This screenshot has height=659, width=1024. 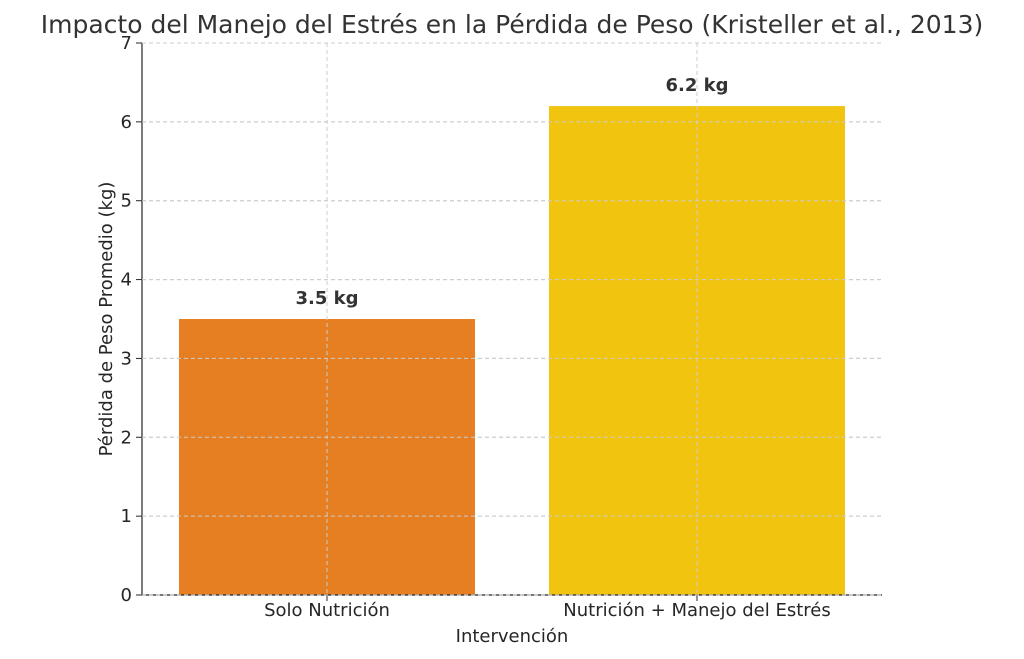 I want to click on y-tick-label: 7, so click(x=126, y=43).